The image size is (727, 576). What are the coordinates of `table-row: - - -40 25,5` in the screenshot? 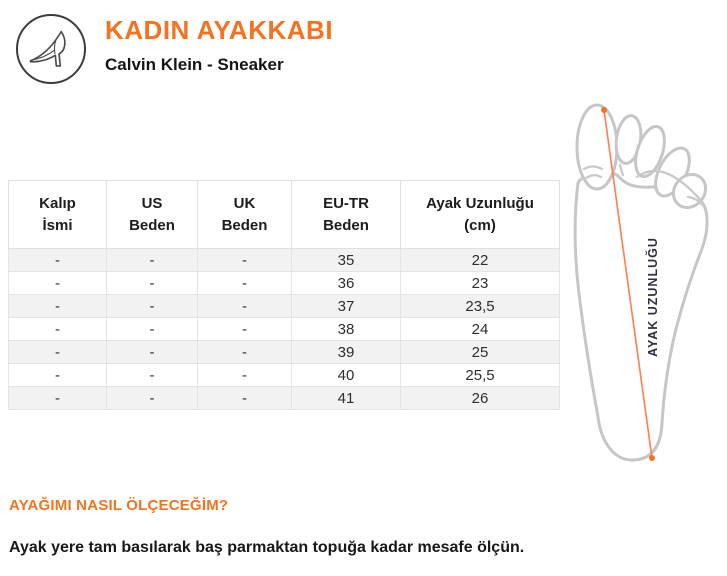 It's located at (284, 375).